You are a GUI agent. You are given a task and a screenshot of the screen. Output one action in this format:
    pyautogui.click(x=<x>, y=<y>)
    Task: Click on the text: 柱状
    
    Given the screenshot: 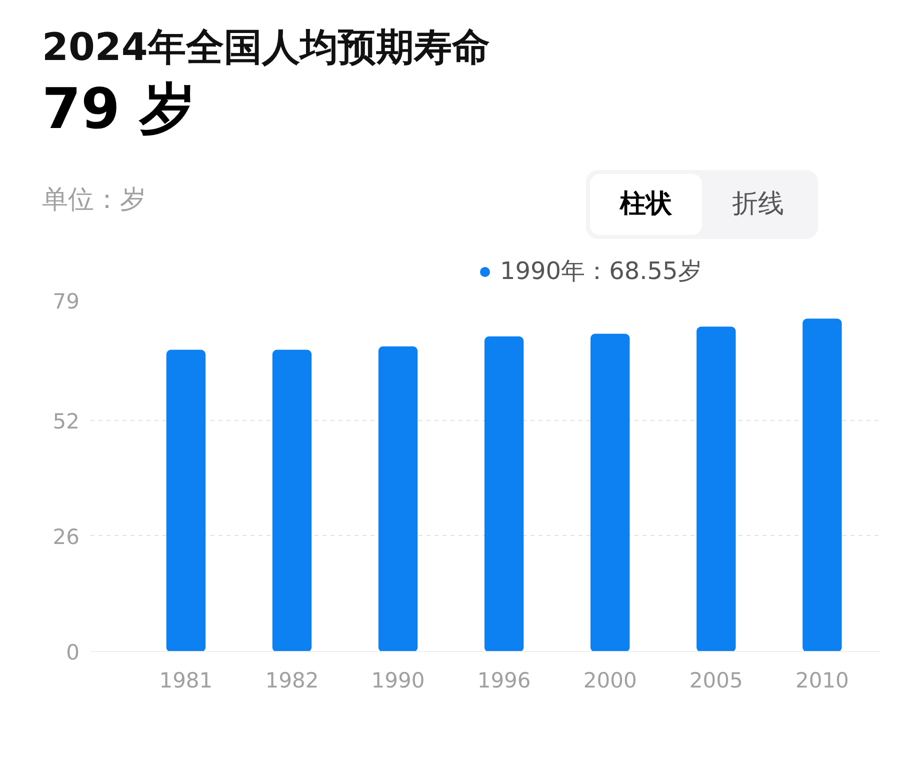 What is the action you would take?
    pyautogui.click(x=646, y=205)
    